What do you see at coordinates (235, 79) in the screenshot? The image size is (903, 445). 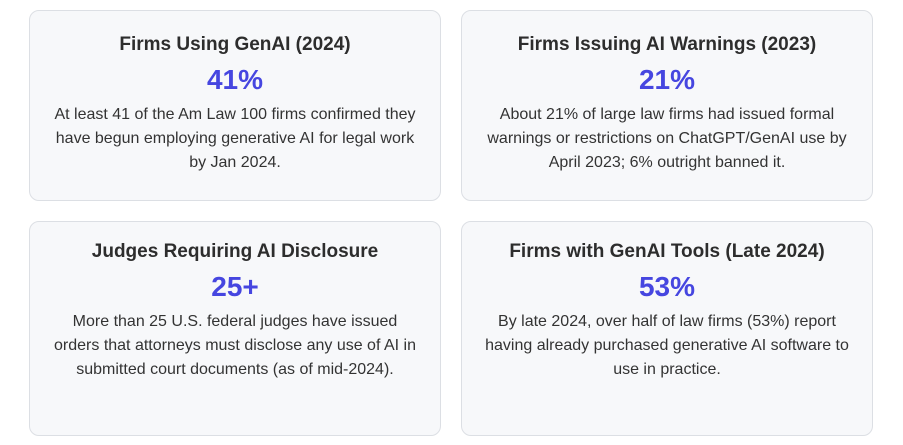 I see `card-stat-value: 41%` at bounding box center [235, 79].